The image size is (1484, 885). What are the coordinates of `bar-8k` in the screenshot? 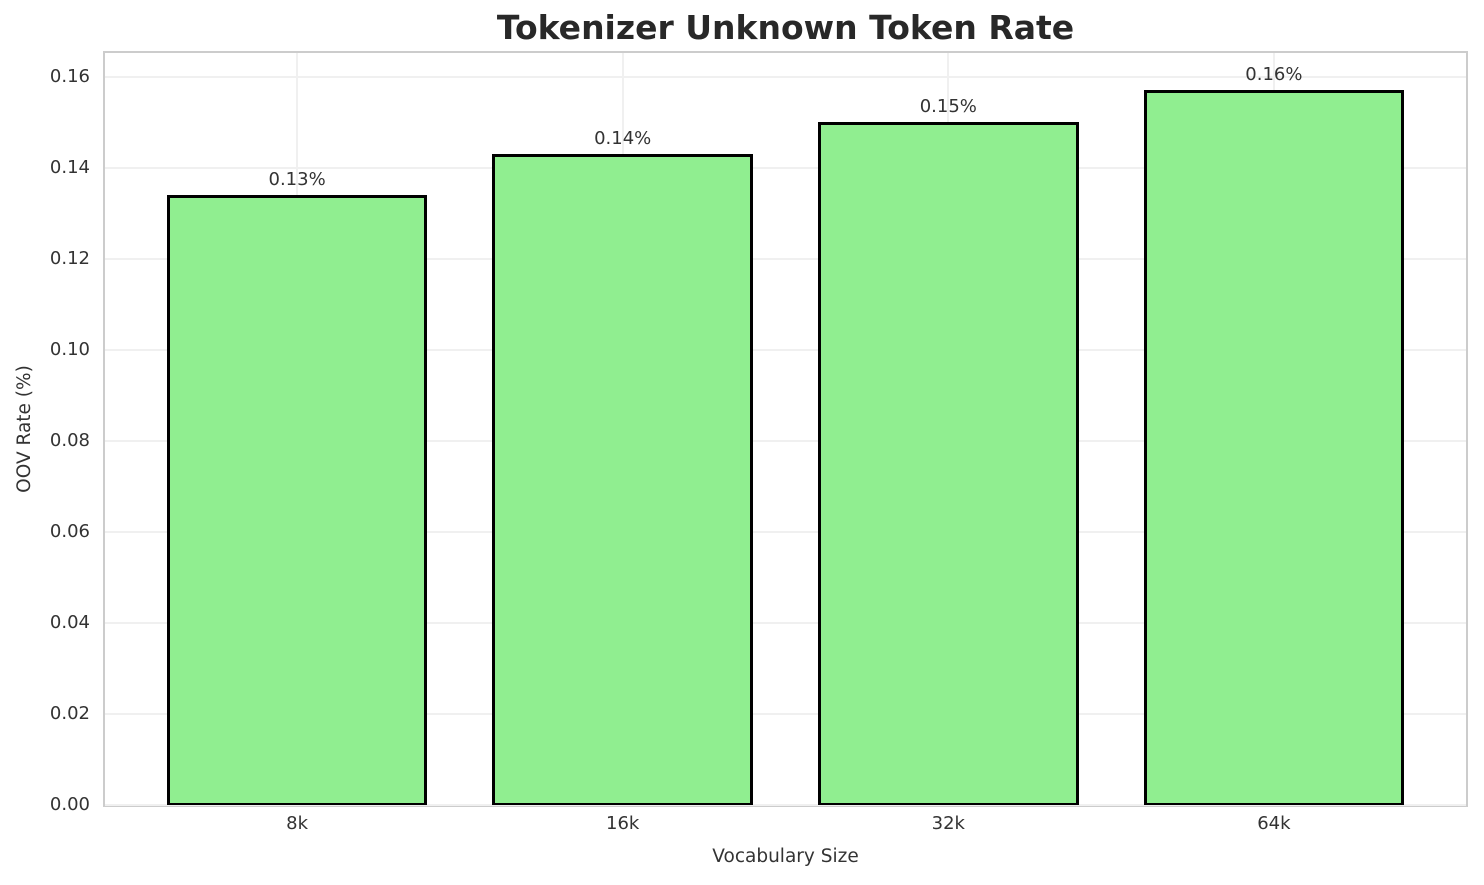 It's located at (297, 500).